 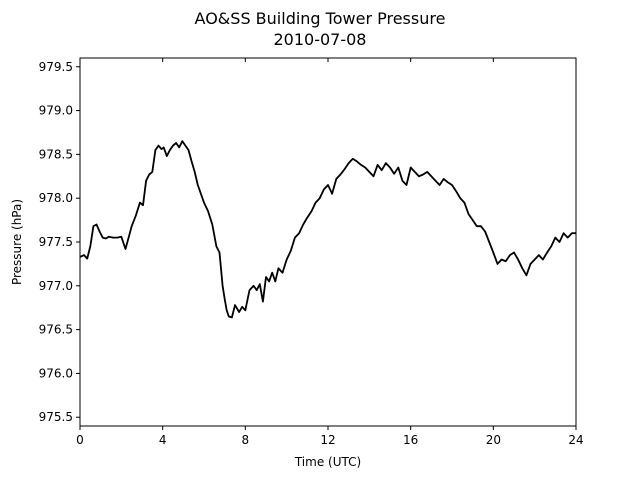 What do you see at coordinates (320, 39) in the screenshot?
I see `chart-subtitle: 2010-07-08` at bounding box center [320, 39].